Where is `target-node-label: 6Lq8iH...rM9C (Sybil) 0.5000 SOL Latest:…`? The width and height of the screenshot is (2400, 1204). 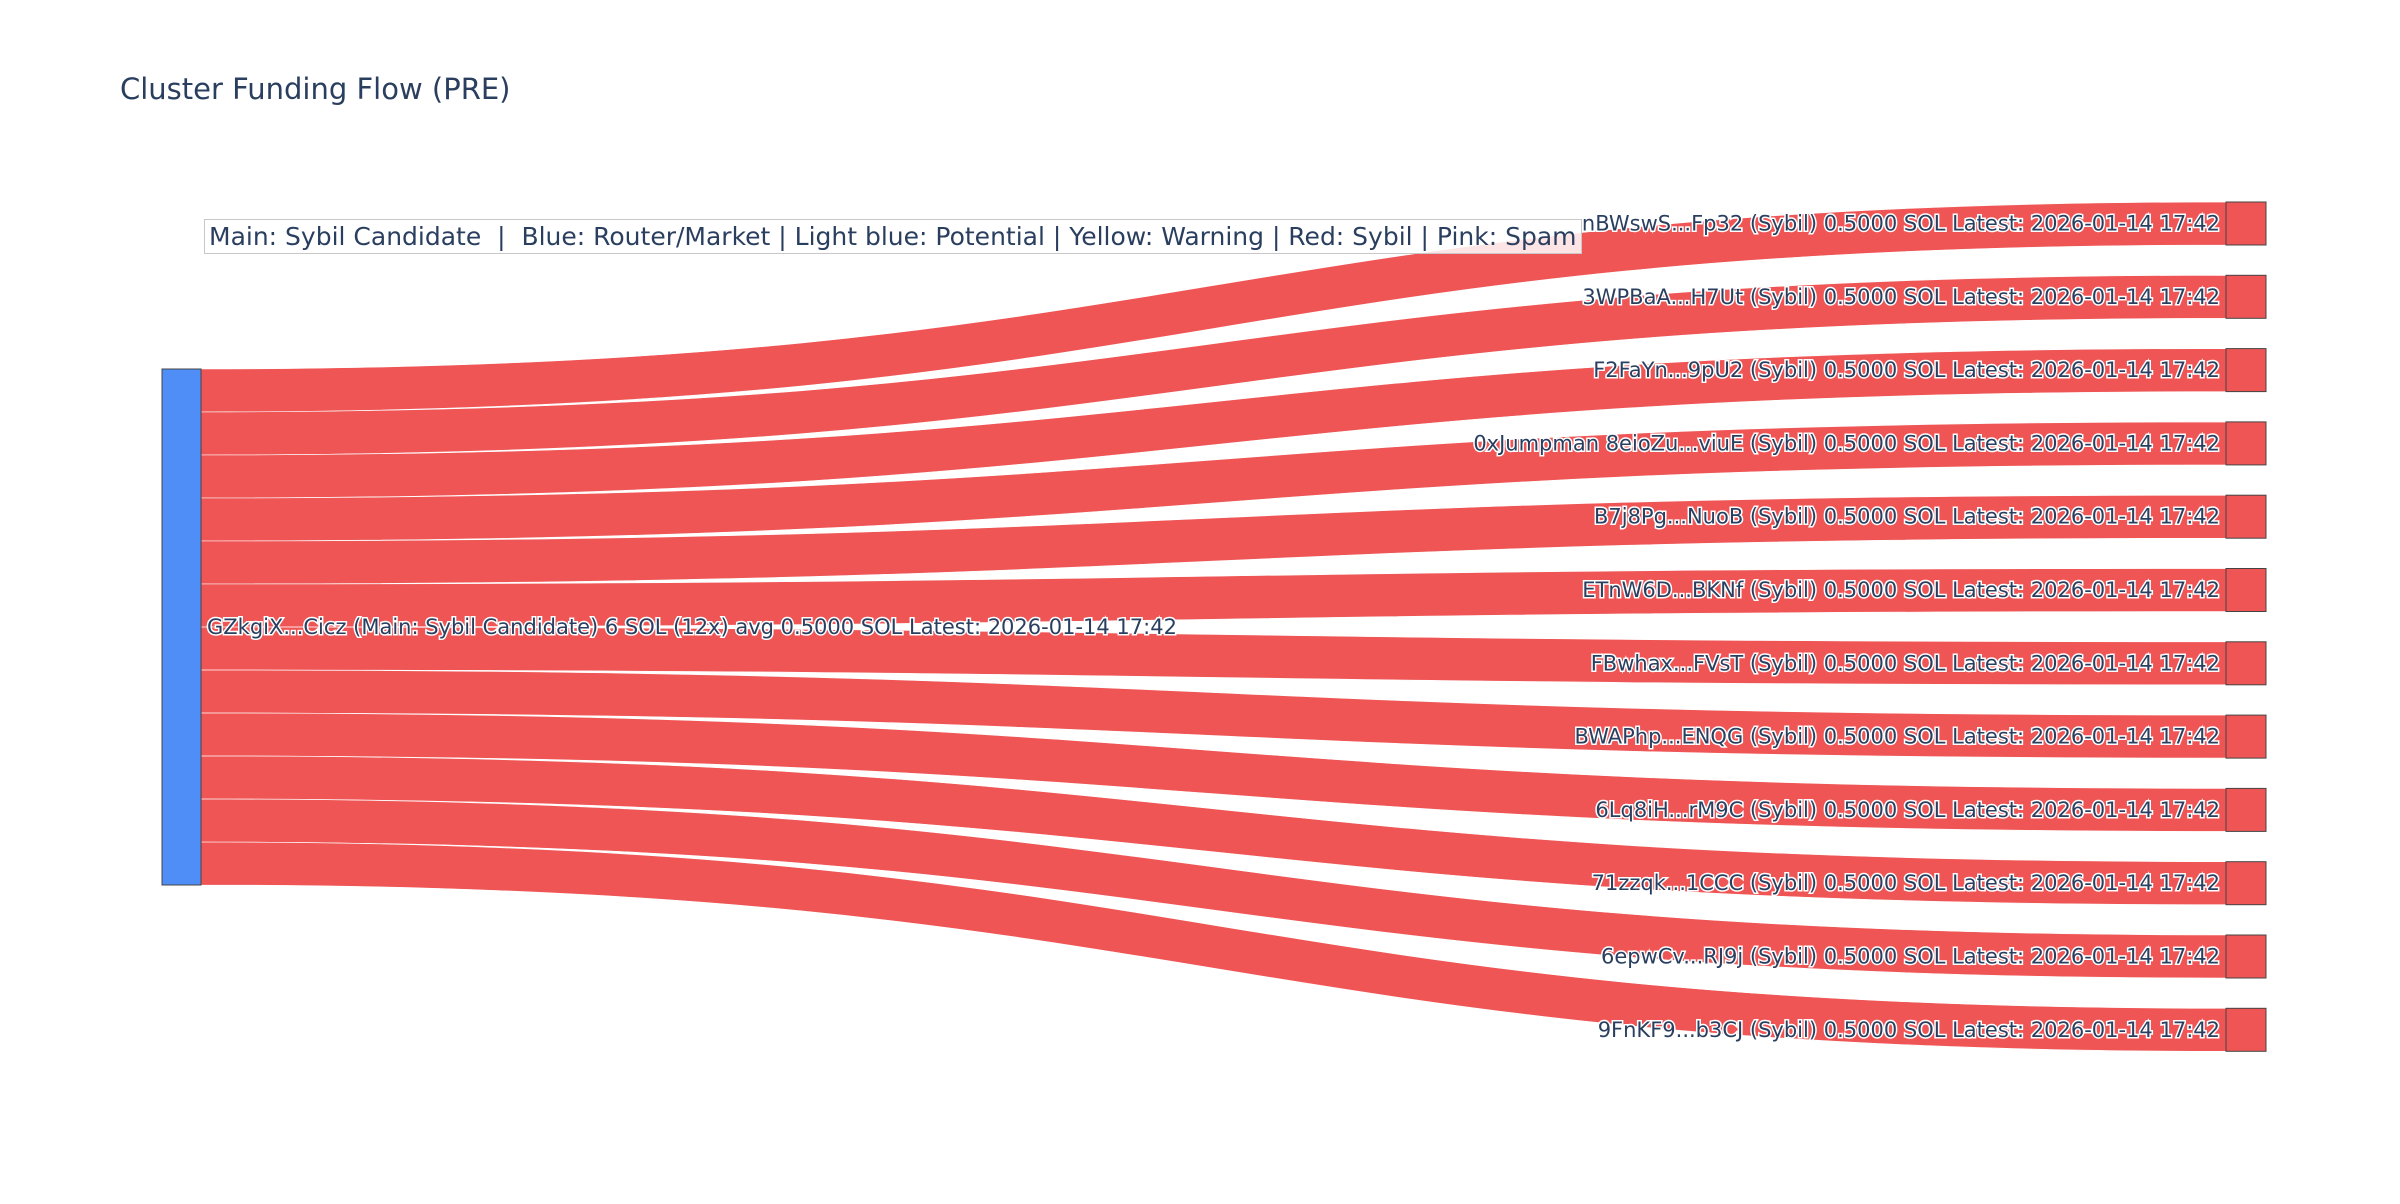 target-node-label: 6Lq8iH...rM9C (Sybil) 0.5000 SOL Latest:… is located at coordinates (1907, 810).